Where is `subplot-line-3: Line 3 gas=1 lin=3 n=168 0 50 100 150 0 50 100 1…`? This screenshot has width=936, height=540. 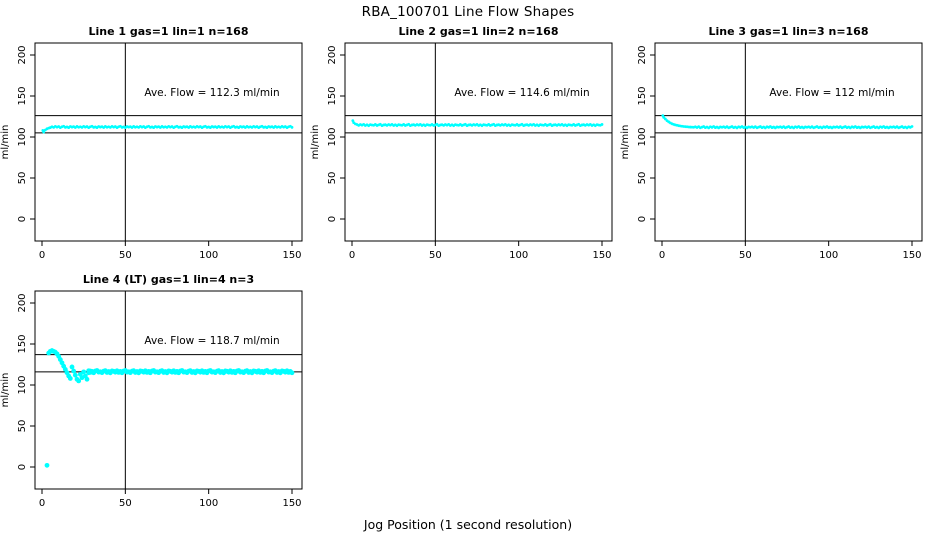
subplot-line-3: Line 3 gas=1 lin=3 n=168 0 50 100 150 0 50 100 1… is located at coordinates (771, 143).